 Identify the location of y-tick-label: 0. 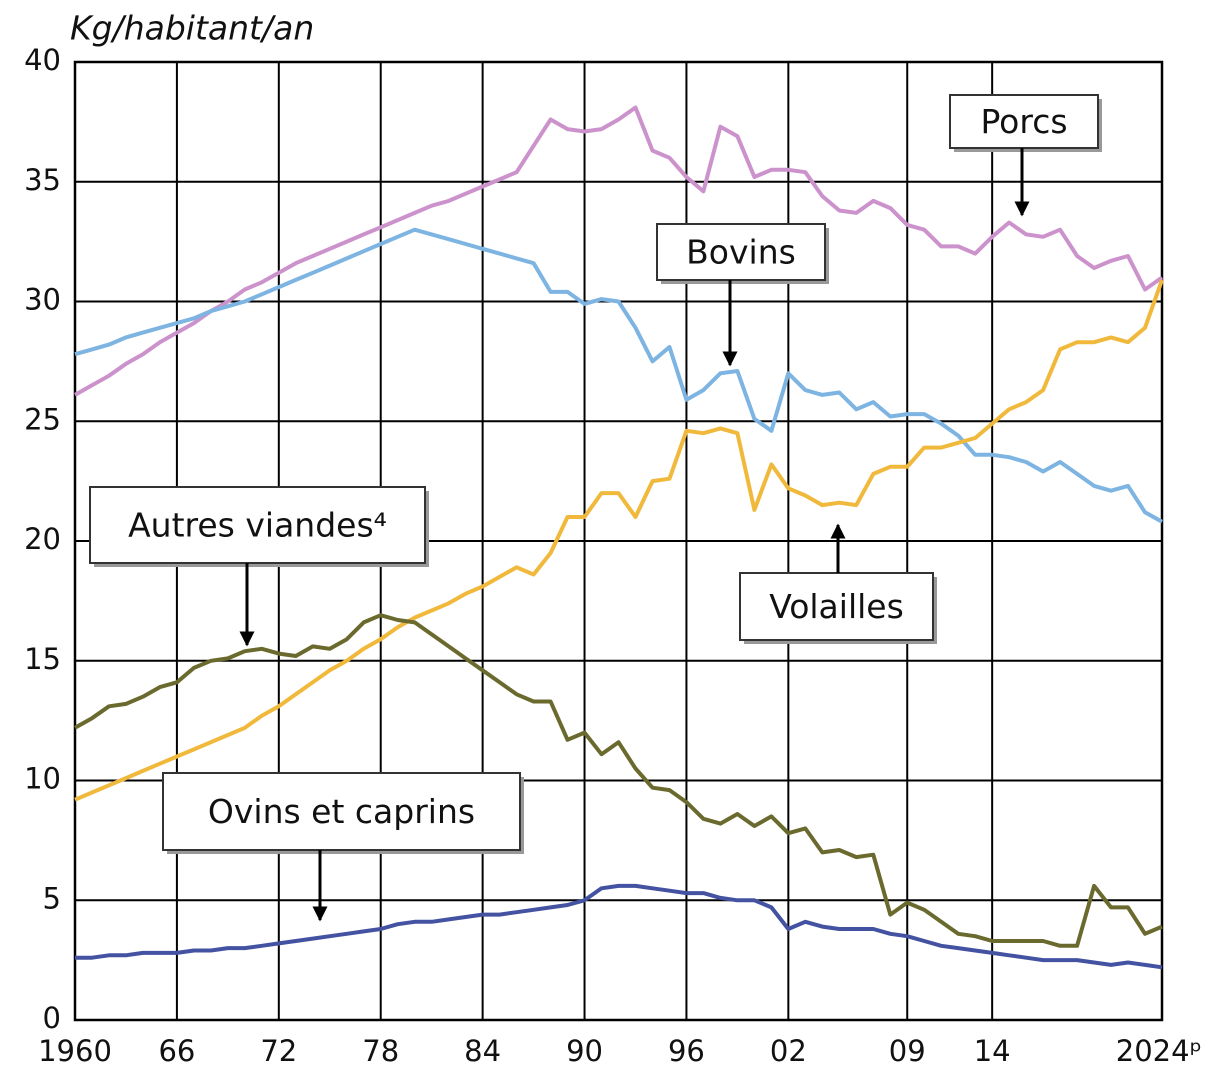
(52, 1018).